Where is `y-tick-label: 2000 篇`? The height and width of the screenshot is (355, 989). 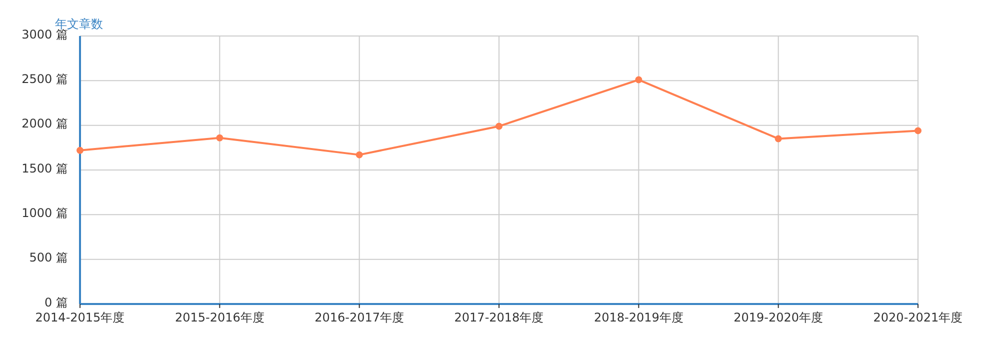 y-tick-label: 2000 篇 is located at coordinates (45, 123).